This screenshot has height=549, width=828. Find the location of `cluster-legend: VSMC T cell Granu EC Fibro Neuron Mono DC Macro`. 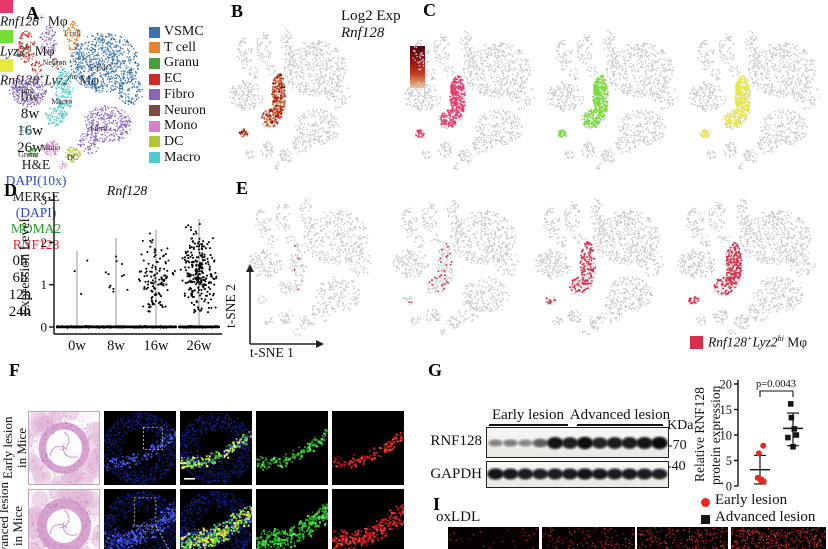

cluster-legend: VSMC T cell Granu EC Fibro Neuron Mono DC Macro is located at coordinates (194, 99).